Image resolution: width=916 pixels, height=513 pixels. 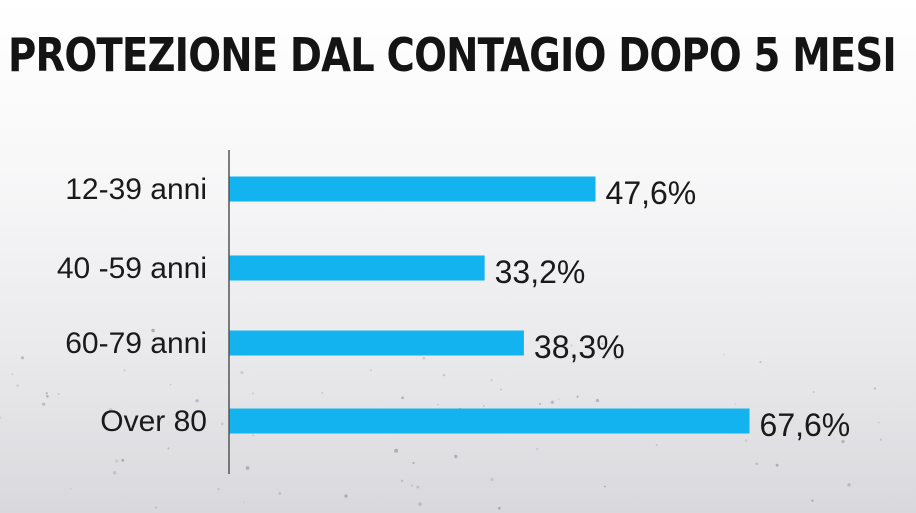 I want to click on value-label: 47,6%, so click(x=651, y=193).